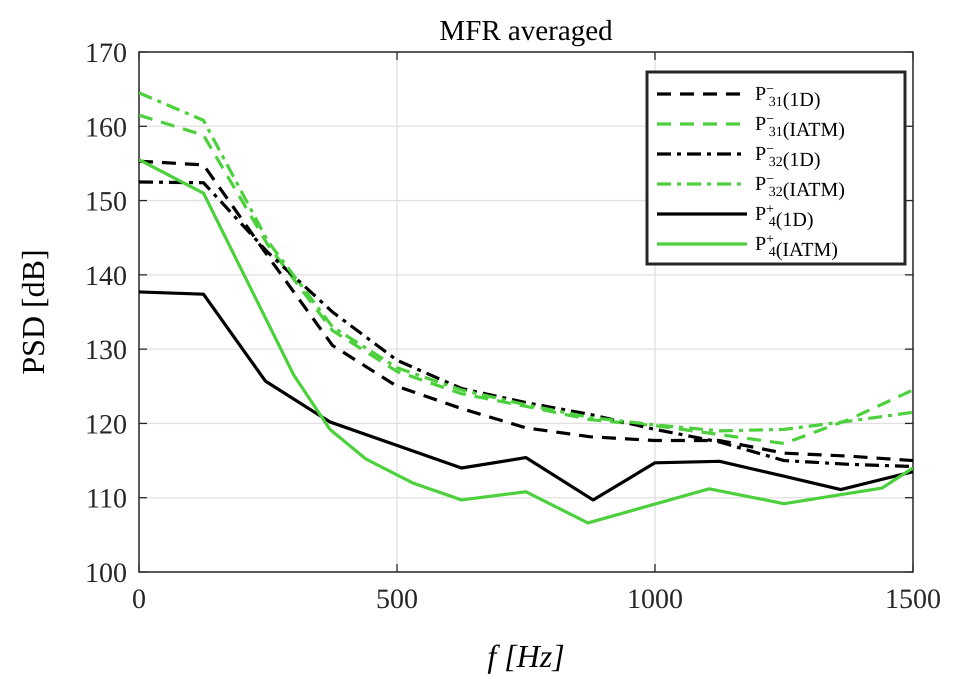  Describe the element at coordinates (106, 424) in the screenshot. I see `y-tick-label: 120` at that location.